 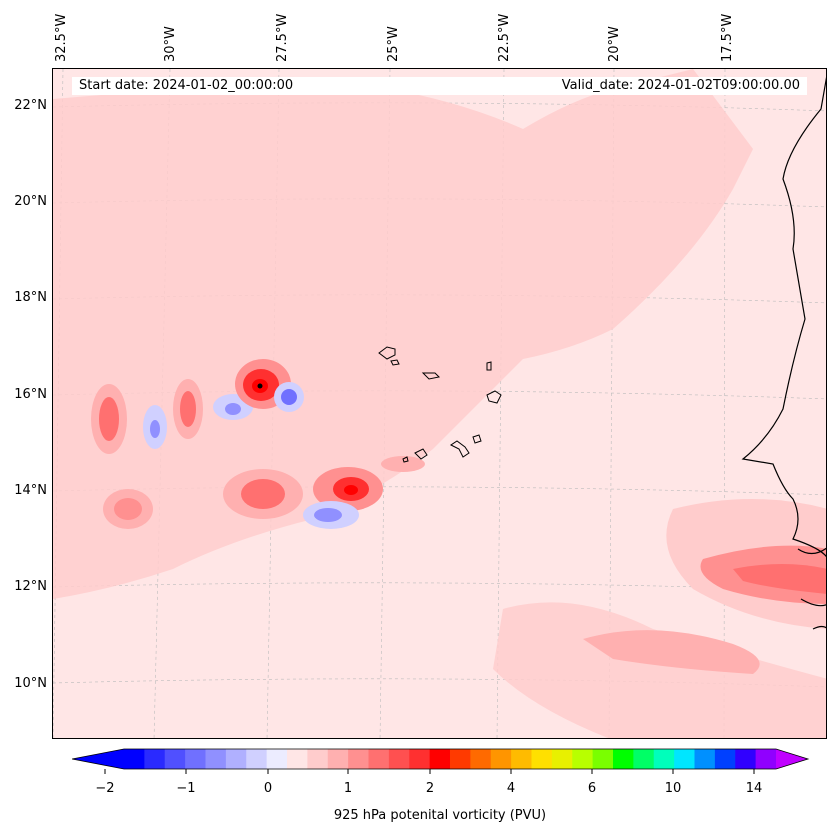 What do you see at coordinates (430, 788) in the screenshot?
I see `colorbar-tick-label: 2` at bounding box center [430, 788].